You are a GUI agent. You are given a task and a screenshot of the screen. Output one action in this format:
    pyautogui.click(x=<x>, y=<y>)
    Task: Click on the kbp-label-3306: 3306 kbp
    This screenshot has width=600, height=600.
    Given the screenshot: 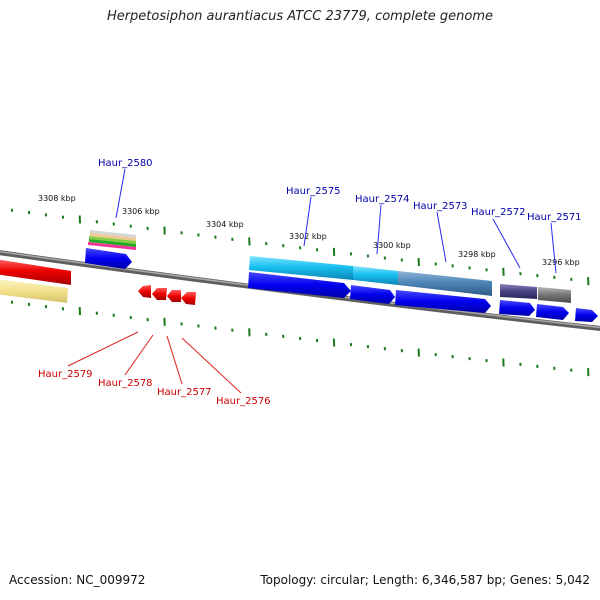 What is the action you would take?
    pyautogui.click(x=141, y=211)
    